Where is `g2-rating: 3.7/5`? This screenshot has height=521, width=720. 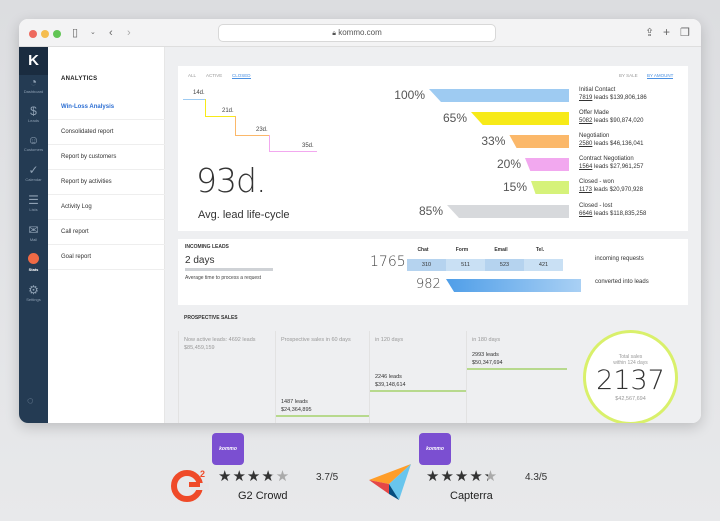 g2-rating: 3.7/5 is located at coordinates (327, 477).